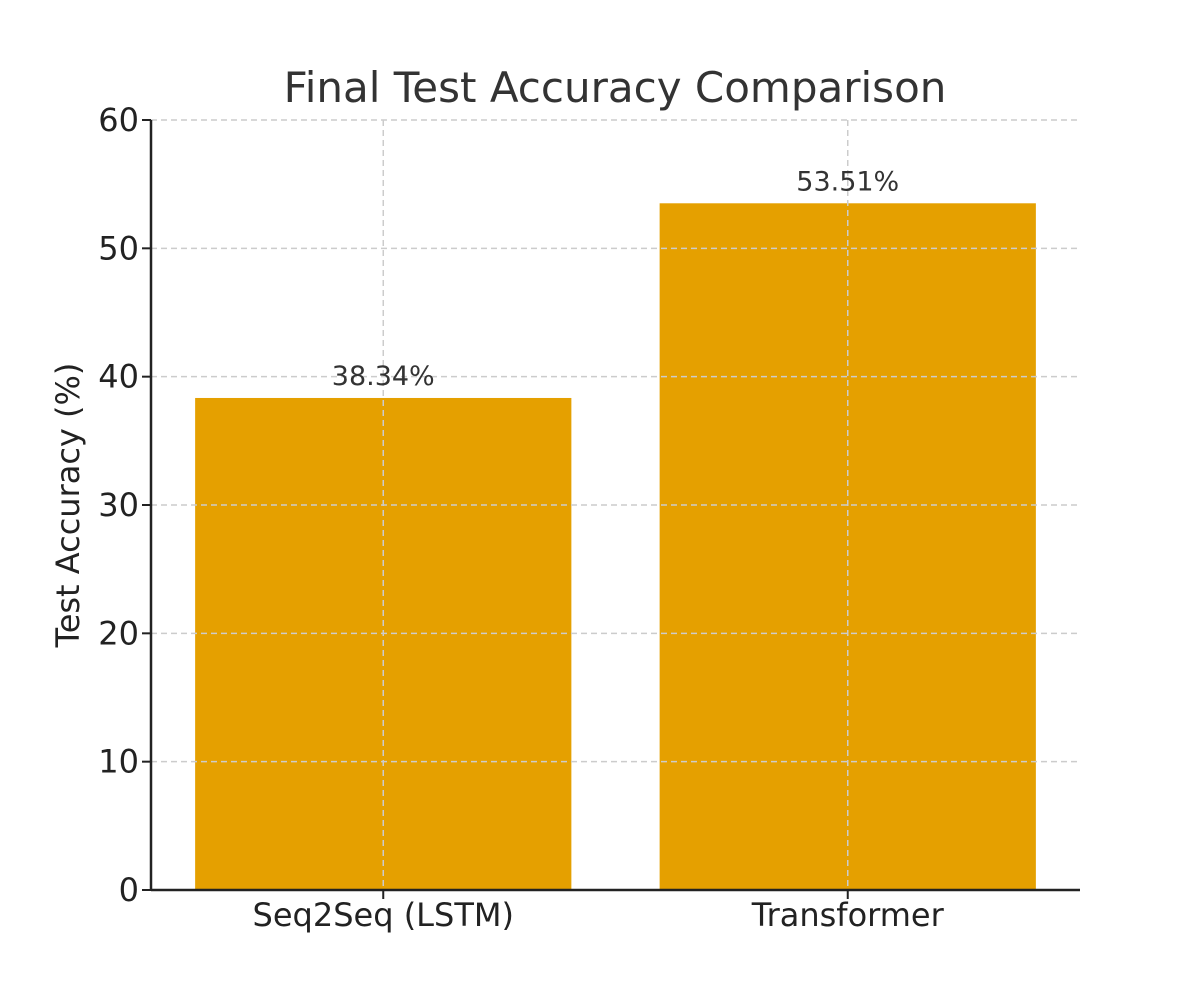 The width and height of the screenshot is (1200, 1000). Describe the element at coordinates (118, 248) in the screenshot. I see `y-tick-label: 50` at that location.